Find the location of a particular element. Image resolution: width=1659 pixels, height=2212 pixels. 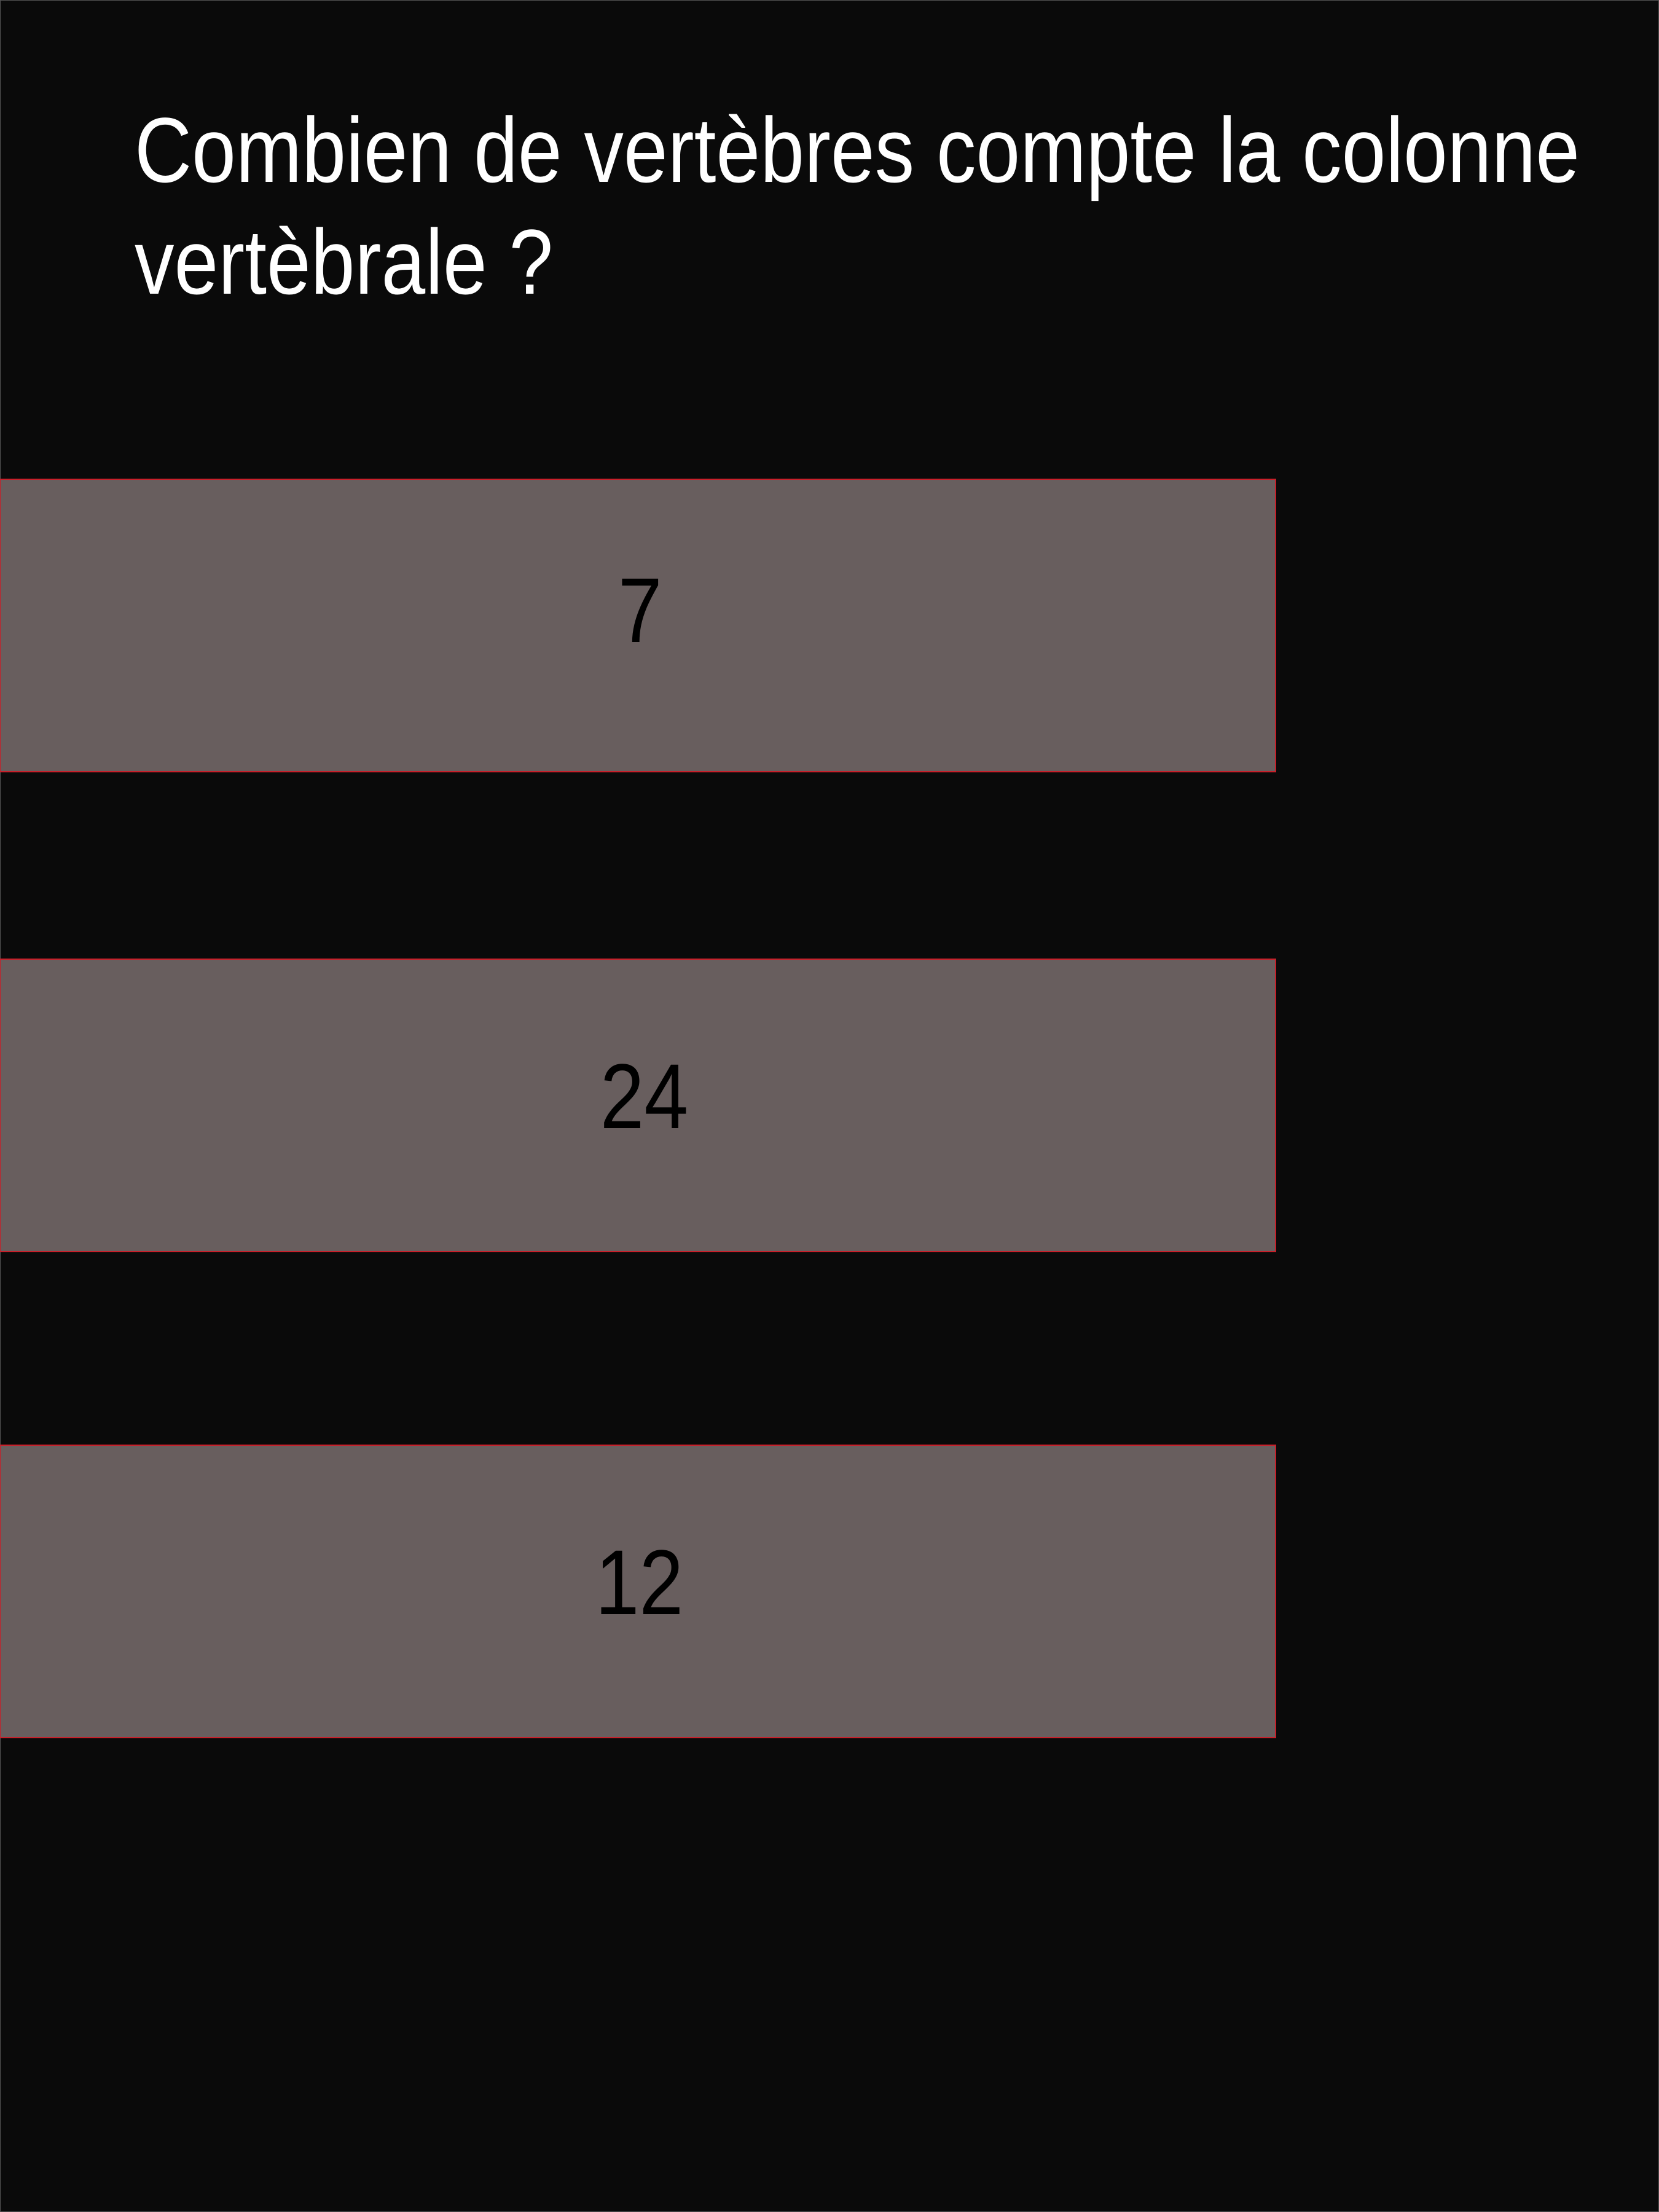

answer-option-7: 7 is located at coordinates (638, 625).